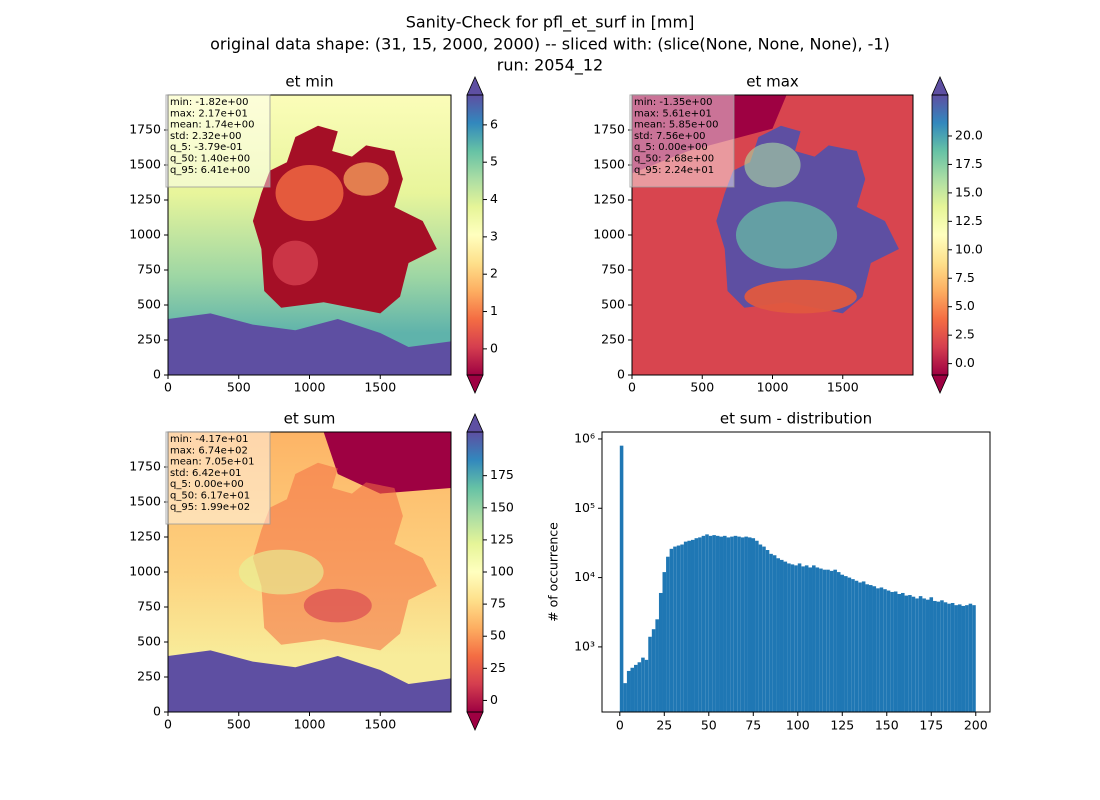 The image size is (1100, 800). Describe the element at coordinates (212, 462) in the screenshot. I see `stats-line: mean: 7.05e+01` at that location.